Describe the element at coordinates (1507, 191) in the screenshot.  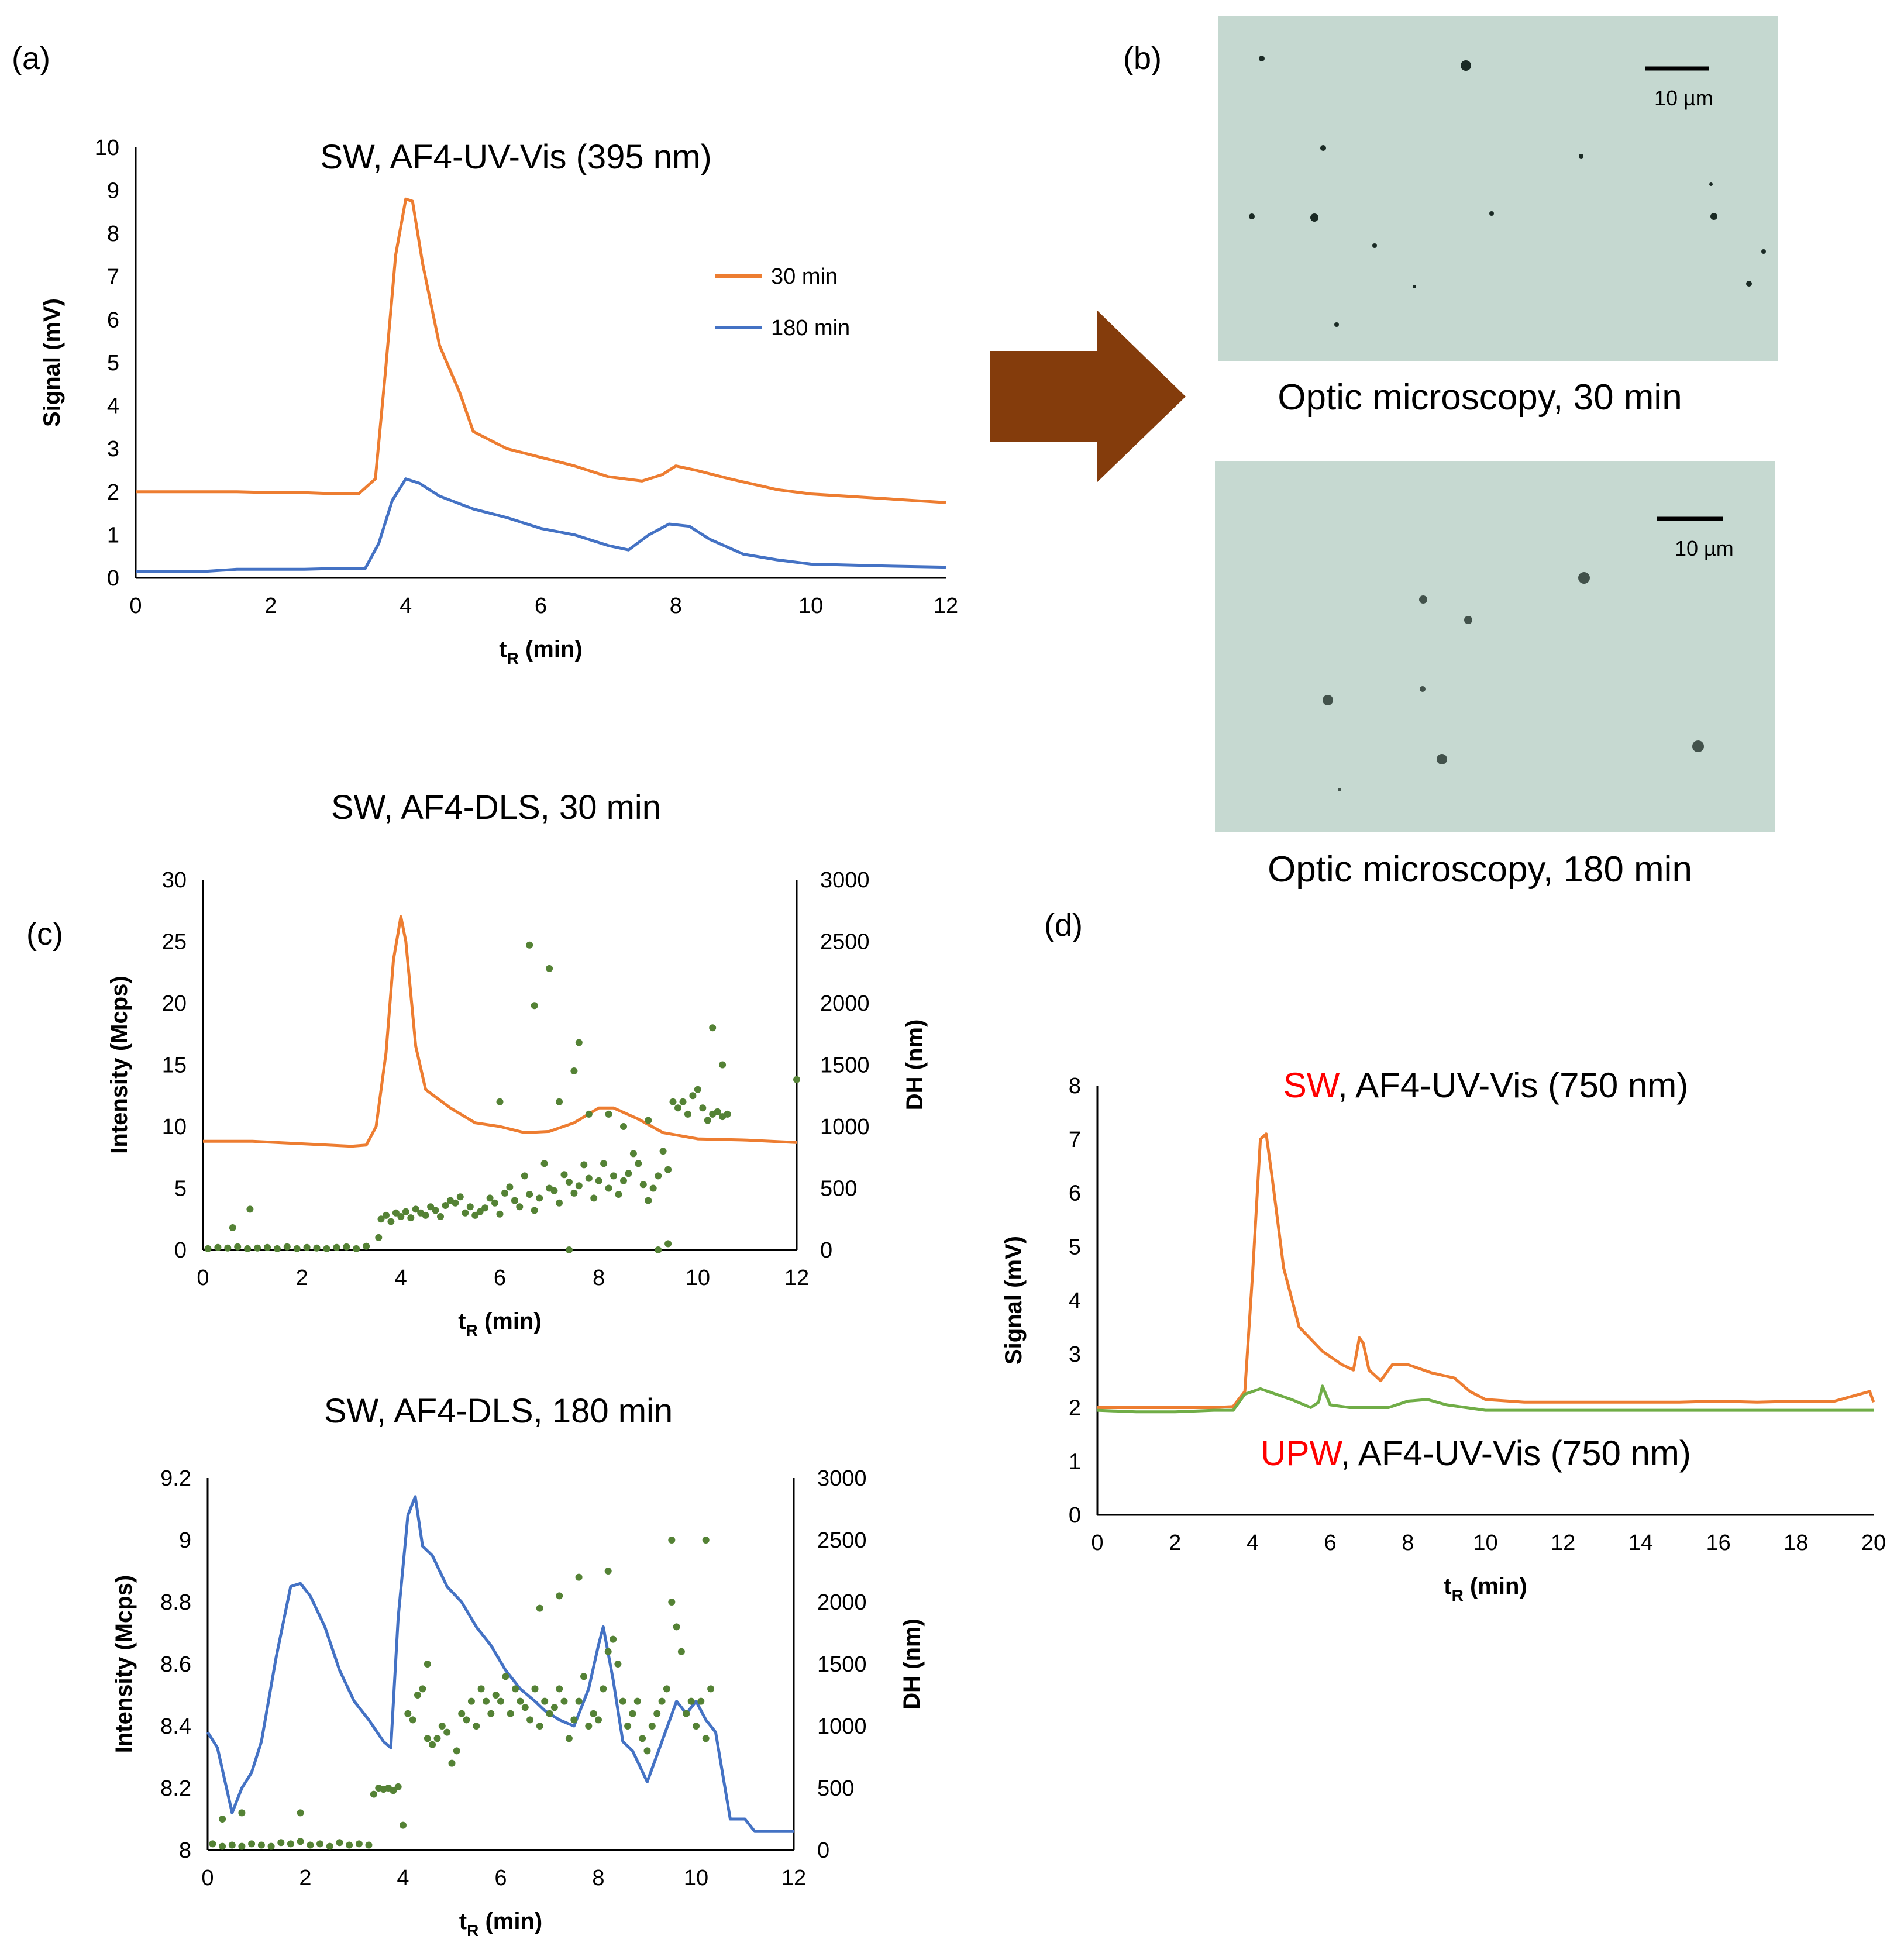
I see `micrograph-30min-particles` at that location.